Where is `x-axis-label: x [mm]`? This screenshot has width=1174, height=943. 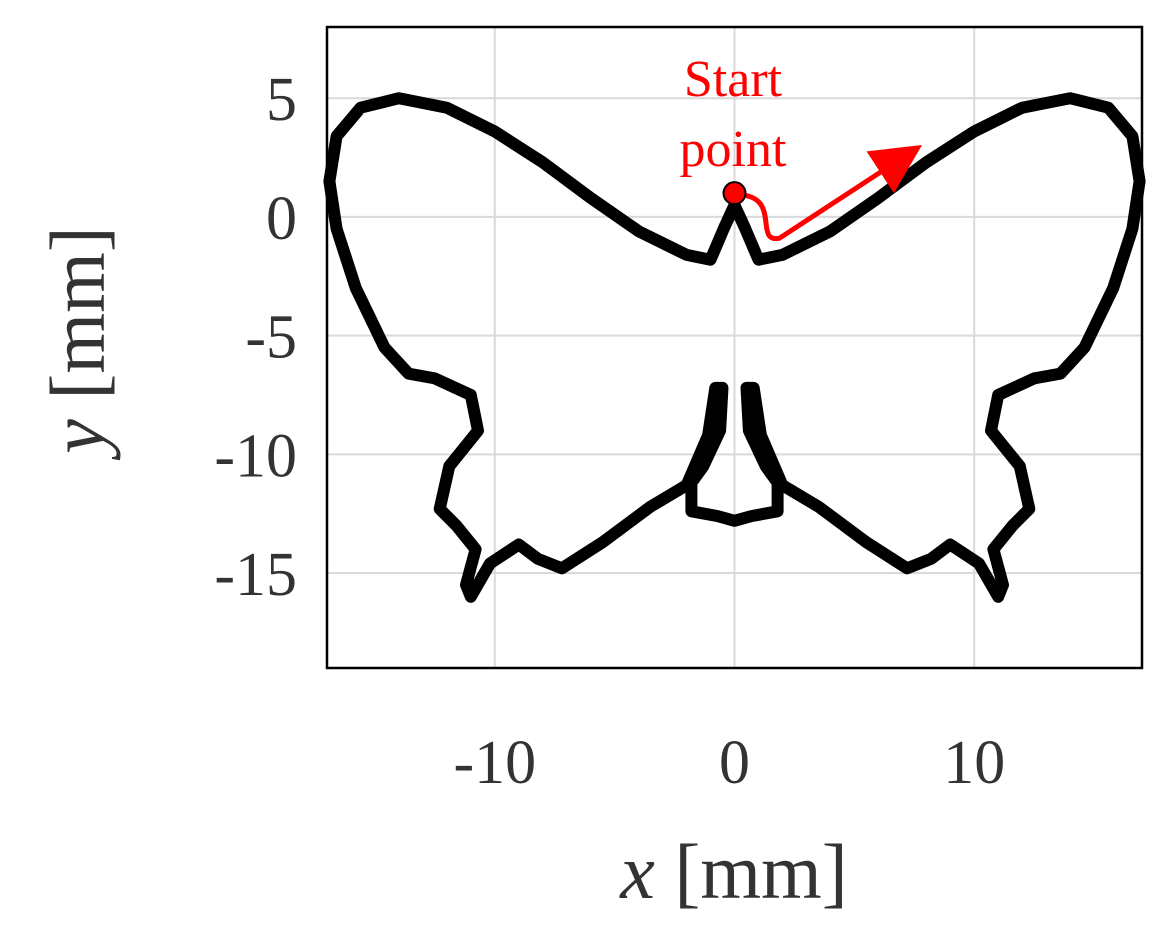
x-axis-label: x [mm] is located at coordinates (733, 871).